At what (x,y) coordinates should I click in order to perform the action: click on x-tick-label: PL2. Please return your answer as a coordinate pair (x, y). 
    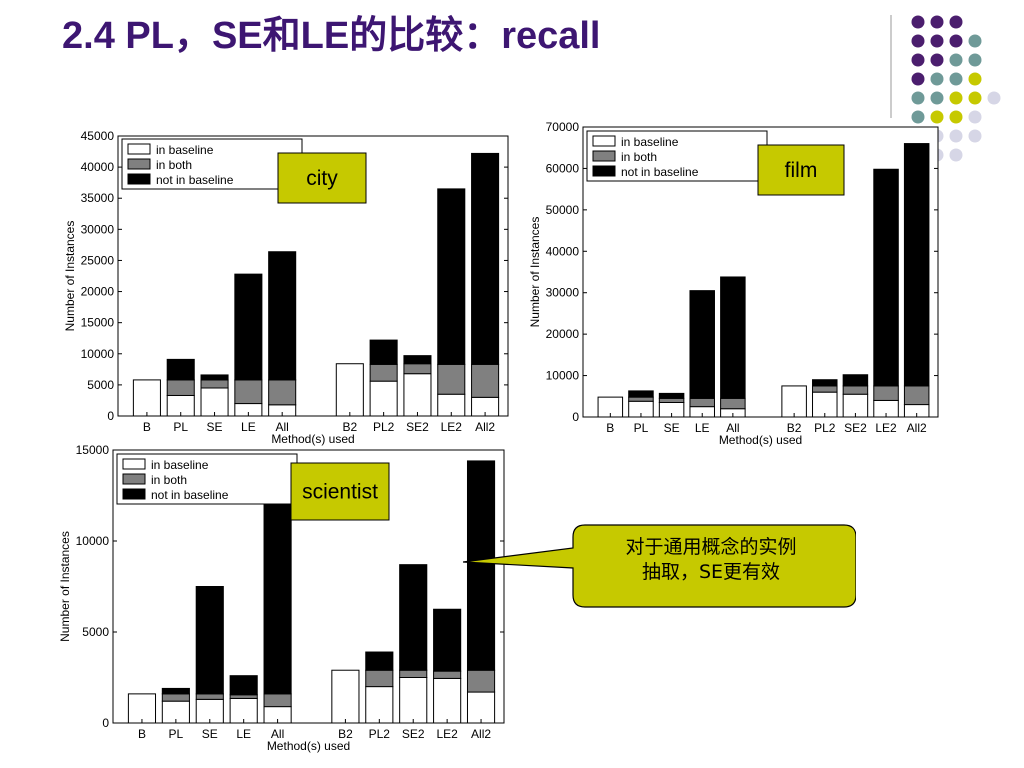
    Looking at the image, I should click on (380, 734).